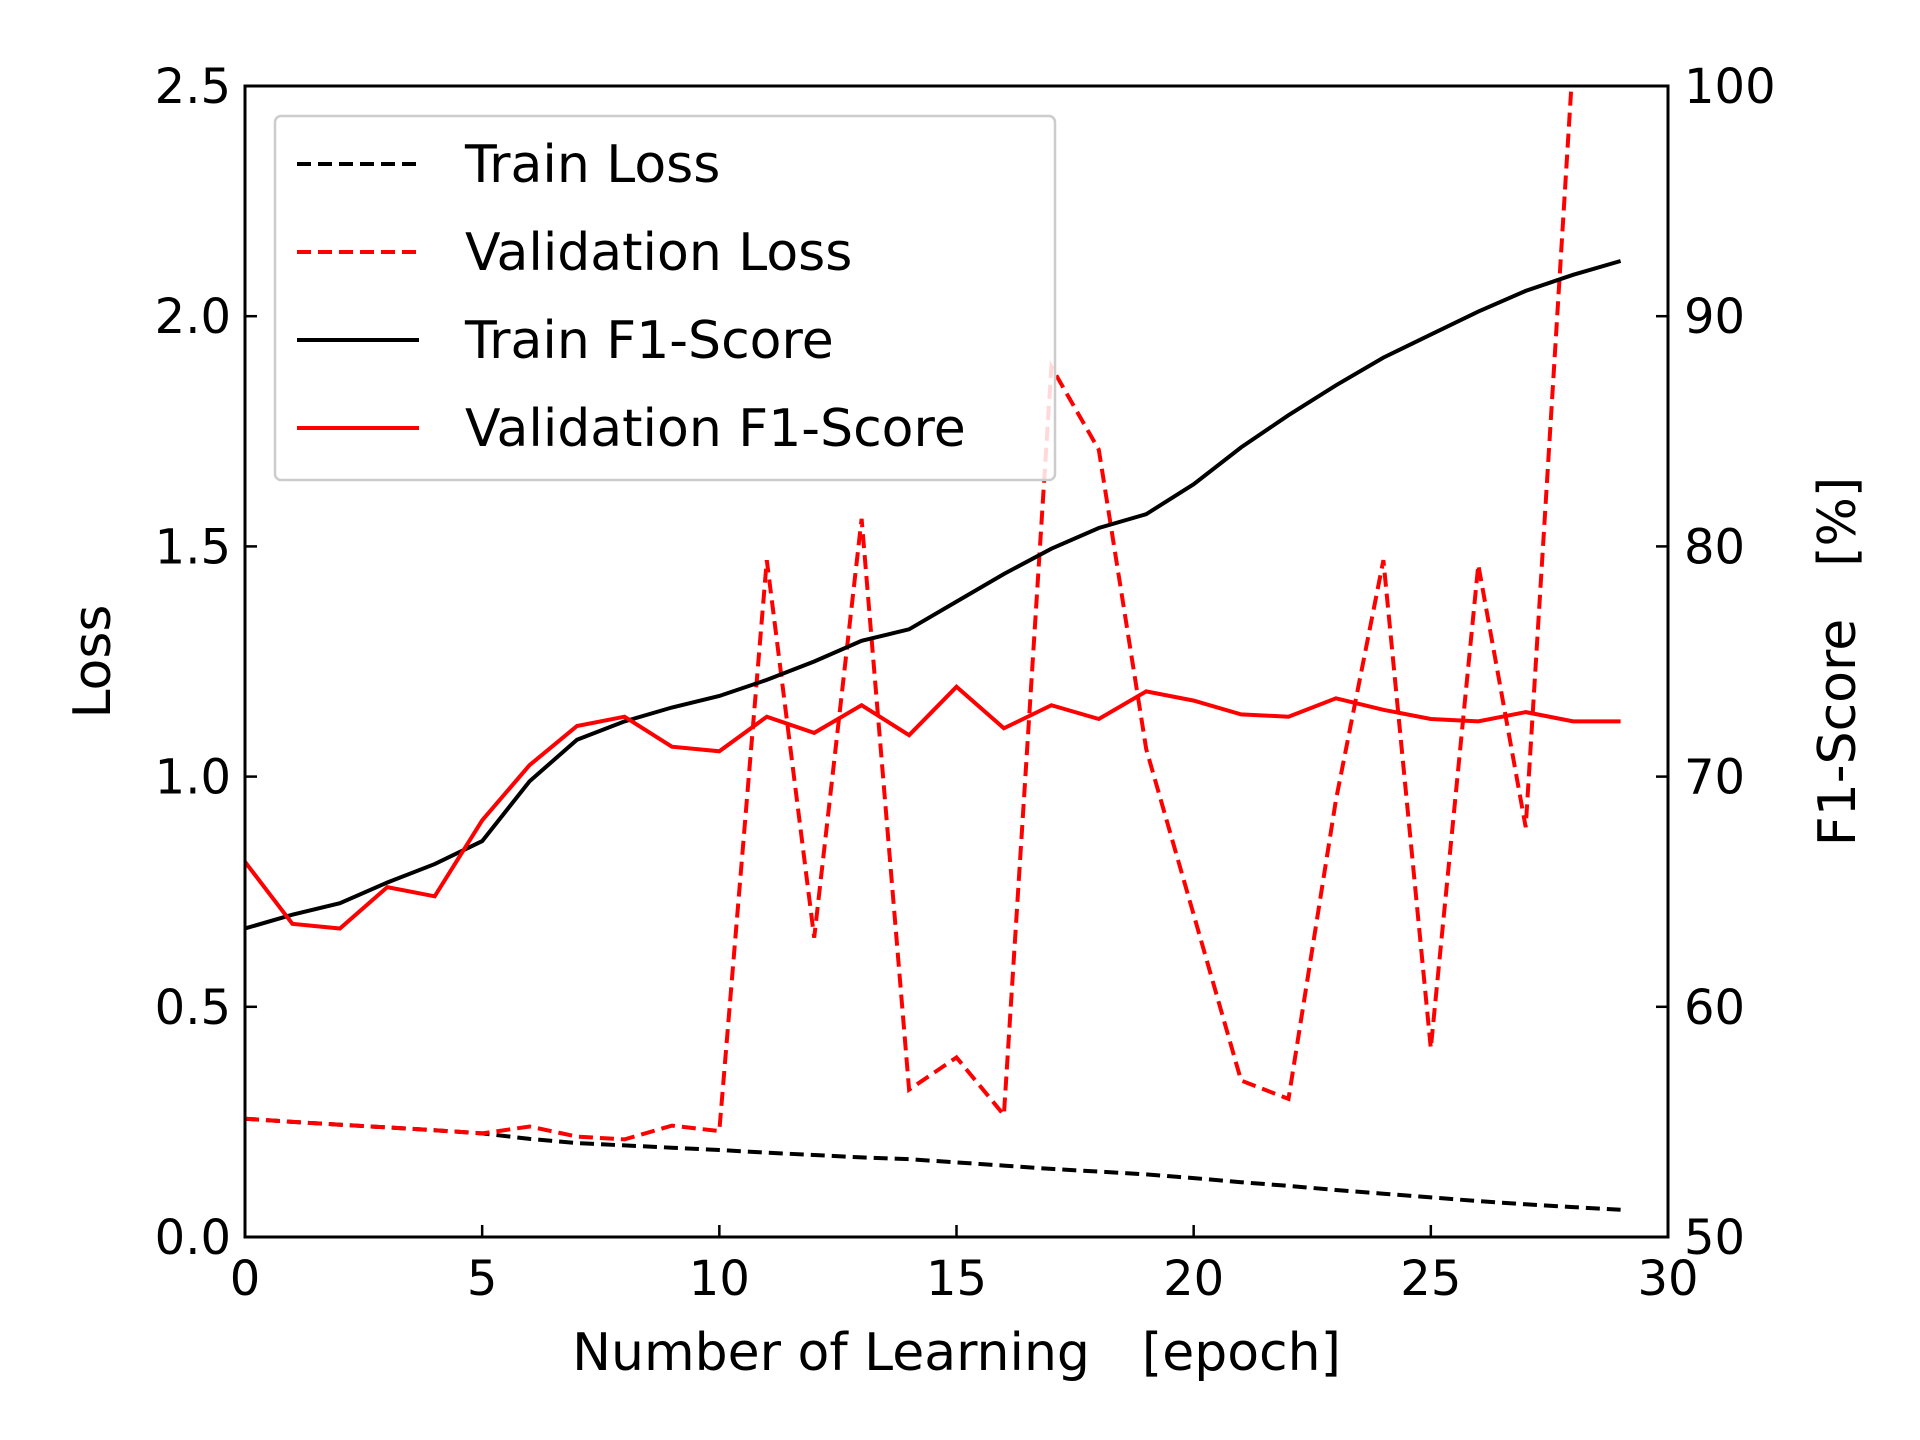 Image resolution: width=1920 pixels, height=1440 pixels. I want to click on y-axis-left-label: Loss, so click(93, 661).